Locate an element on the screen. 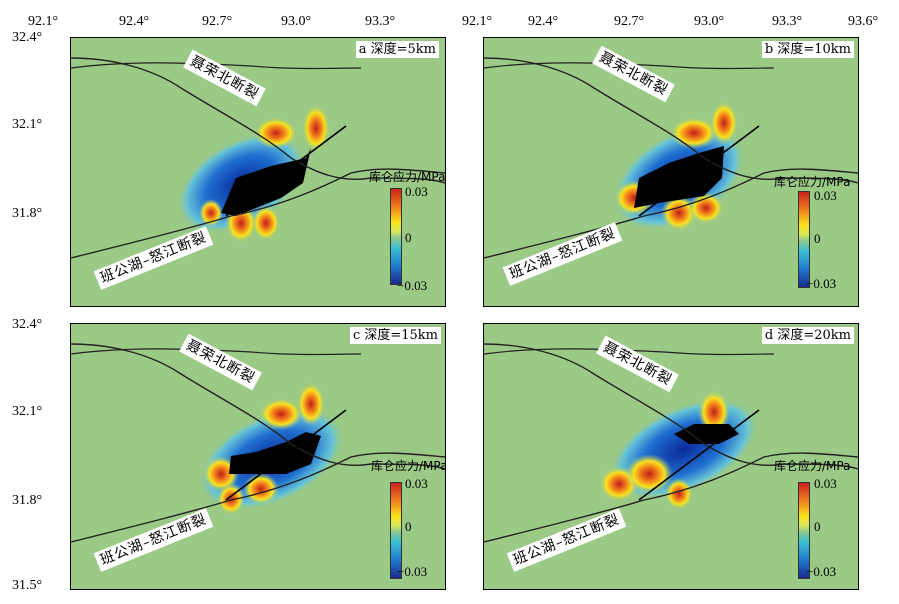 The width and height of the screenshot is (899, 604). panel-label: a 深度=5km is located at coordinates (397, 49).